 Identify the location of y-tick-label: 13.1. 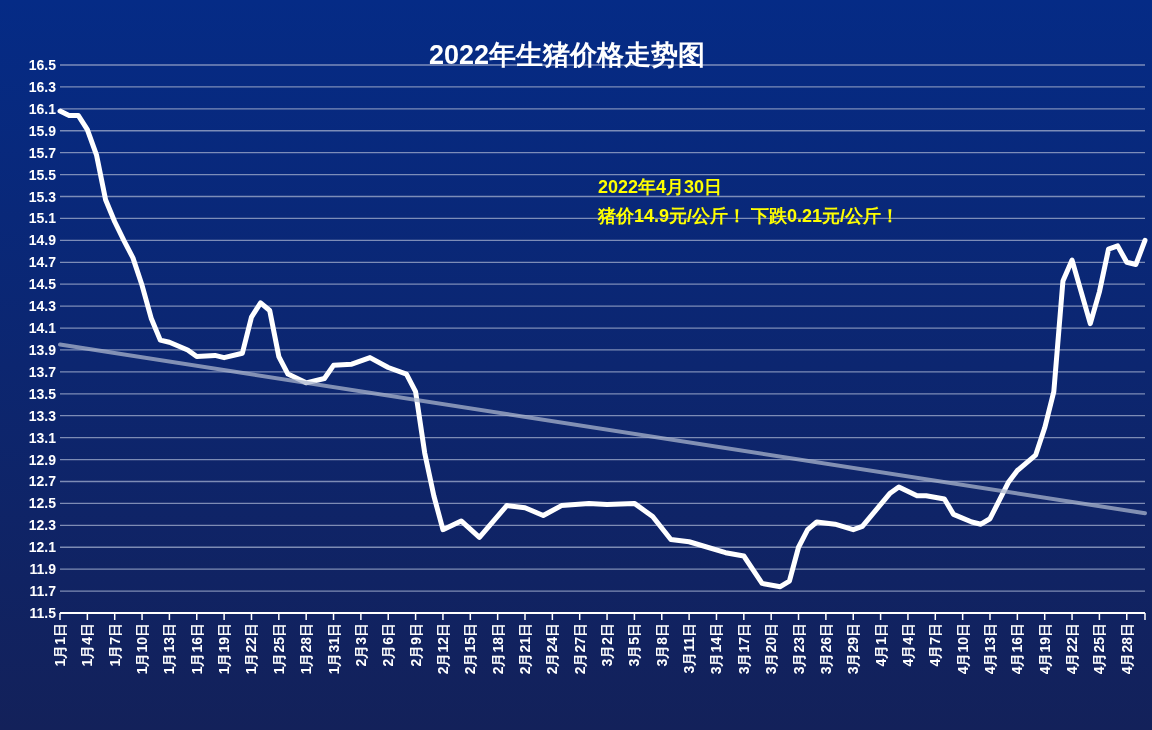
(42, 437).